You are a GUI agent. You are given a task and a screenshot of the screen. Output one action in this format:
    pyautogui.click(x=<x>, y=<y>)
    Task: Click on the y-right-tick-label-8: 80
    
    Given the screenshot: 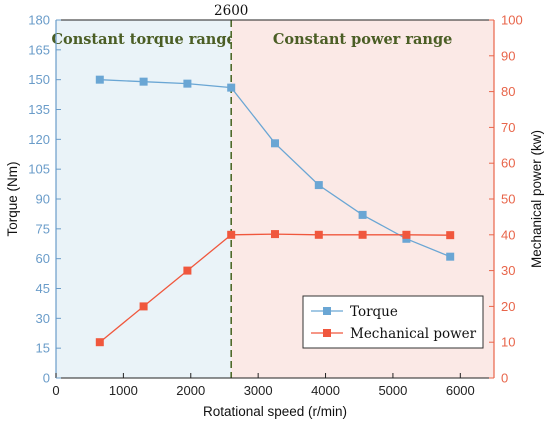 What is the action you would take?
    pyautogui.click(x=508, y=91)
    